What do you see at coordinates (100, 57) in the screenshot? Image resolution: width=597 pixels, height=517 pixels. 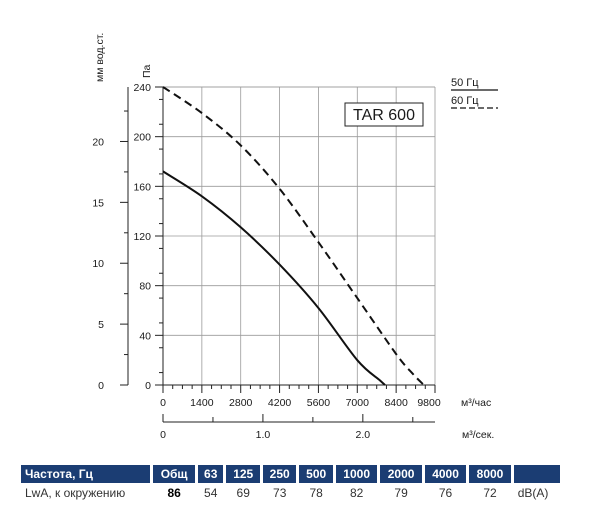 I see `mm-axis-title: мм вод.ст.` at bounding box center [100, 57].